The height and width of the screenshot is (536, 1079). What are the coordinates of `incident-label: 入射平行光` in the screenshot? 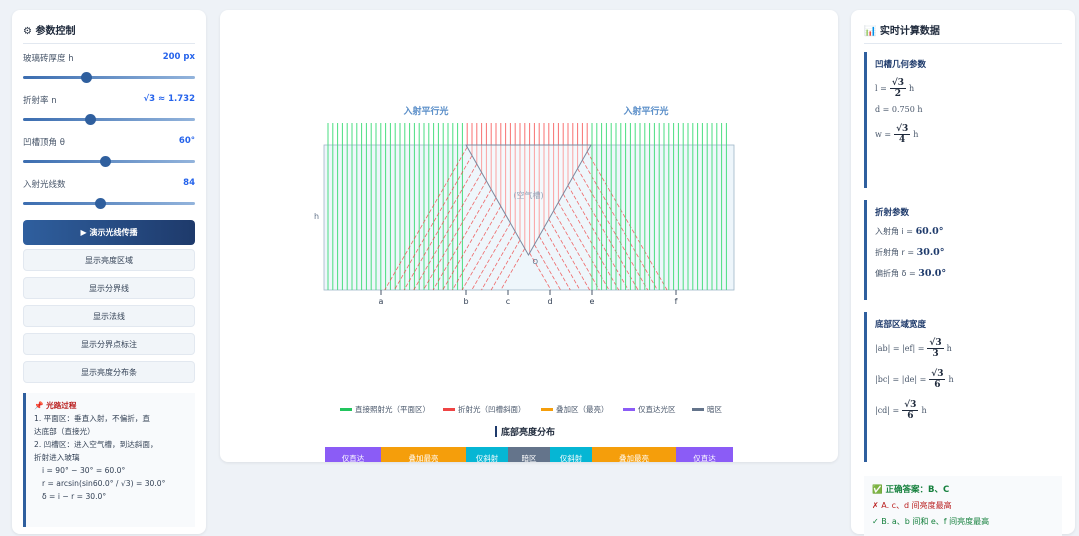 It's located at (645, 111).